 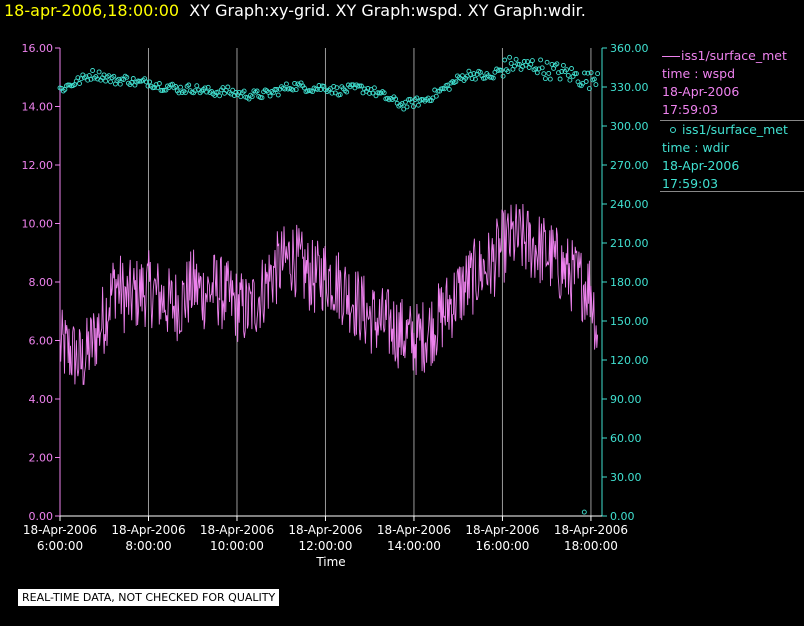 I want to click on right-tick-label: 300.00, so click(x=629, y=126).